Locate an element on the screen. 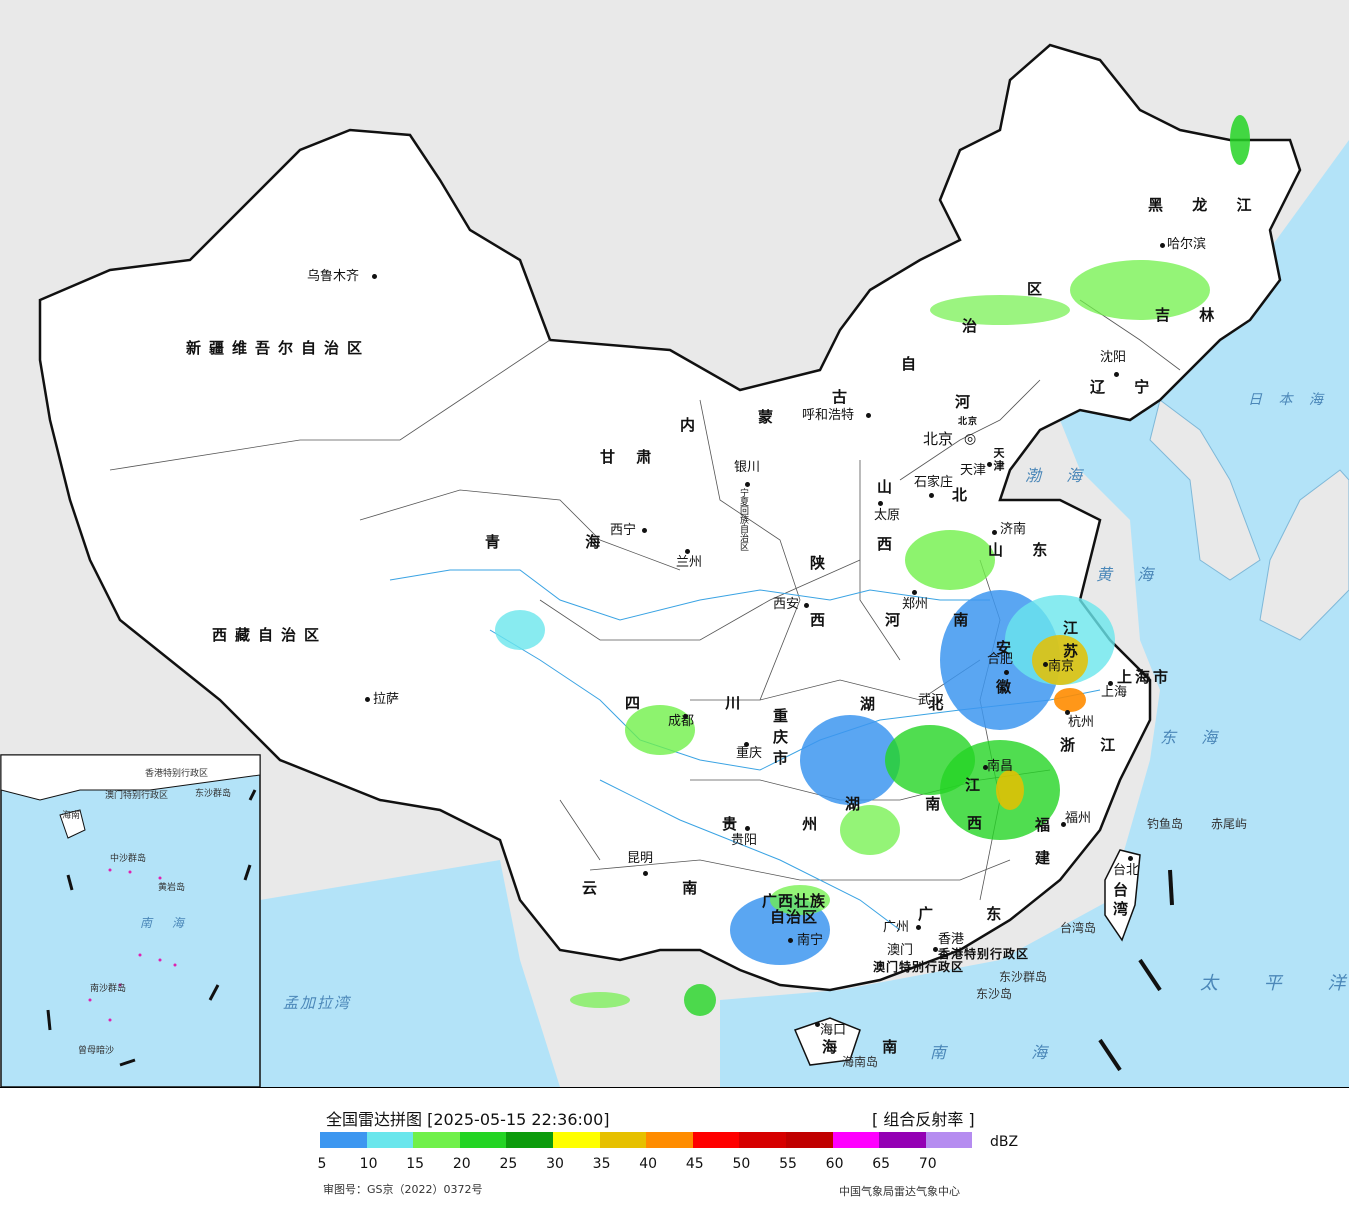 This screenshot has width=1349, height=1208. city-harbin: 哈尔滨 is located at coordinates (1187, 244).